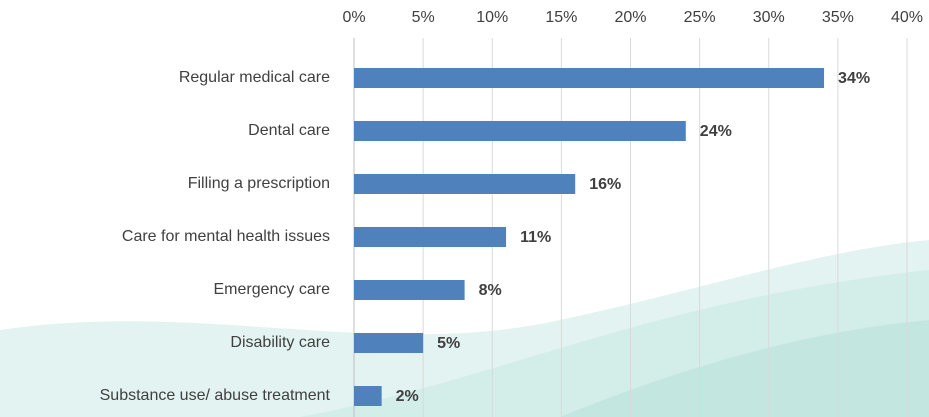 This screenshot has height=417, width=929. Describe the element at coordinates (838, 17) in the screenshot. I see `x-tick-label: 35%` at that location.